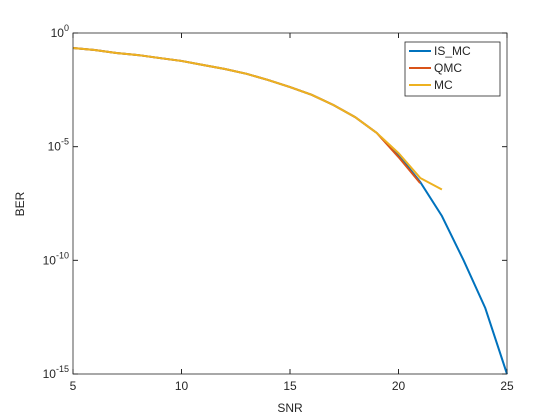 The width and height of the screenshot is (560, 420). Describe the element at coordinates (448, 68) in the screenshot. I see `legend-label: QMC` at that location.